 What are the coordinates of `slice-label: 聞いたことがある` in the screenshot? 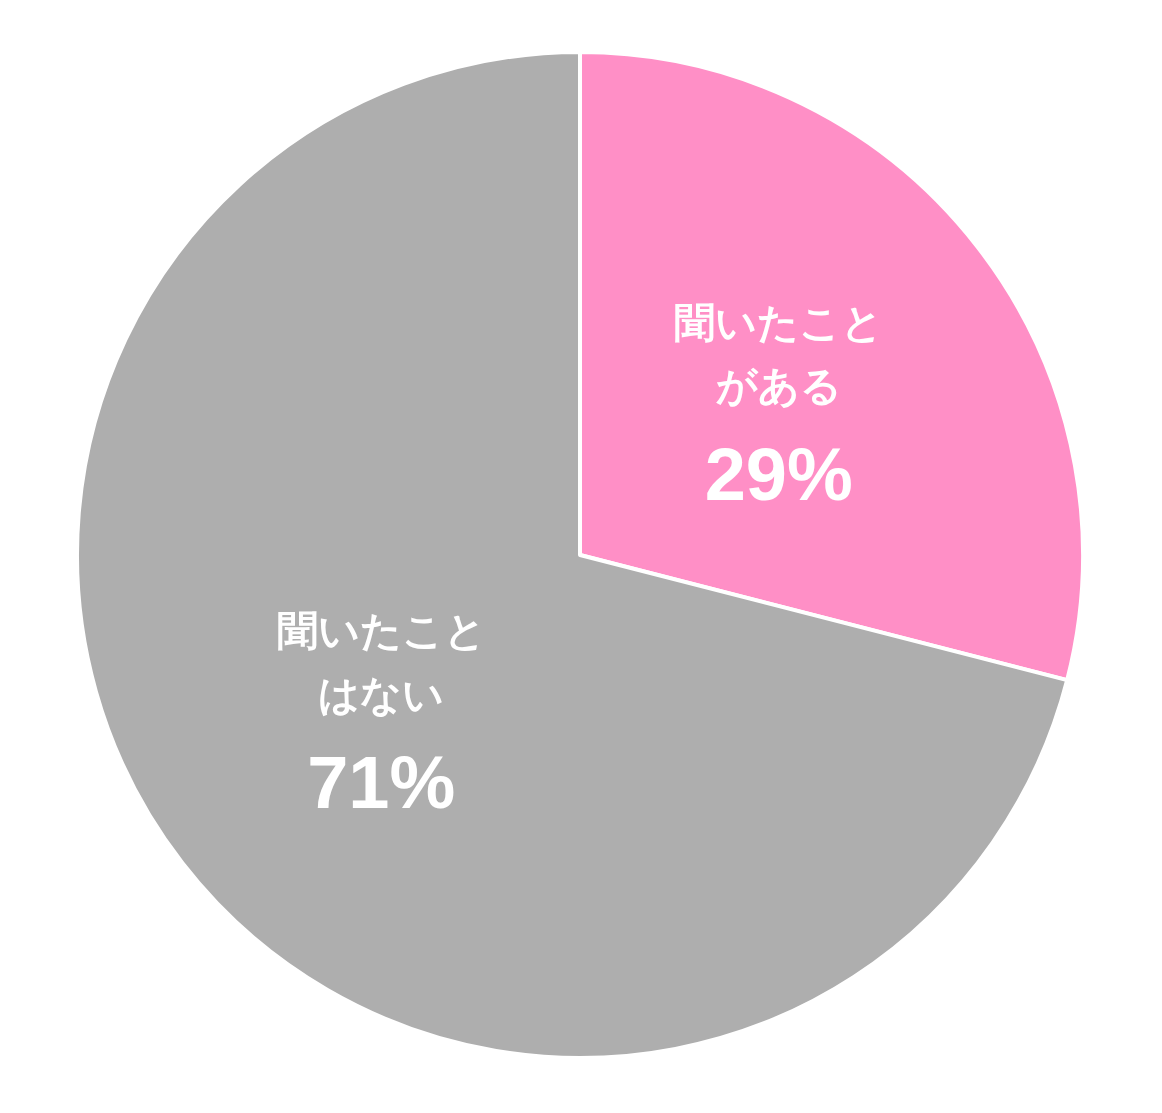 It's located at (779, 354).